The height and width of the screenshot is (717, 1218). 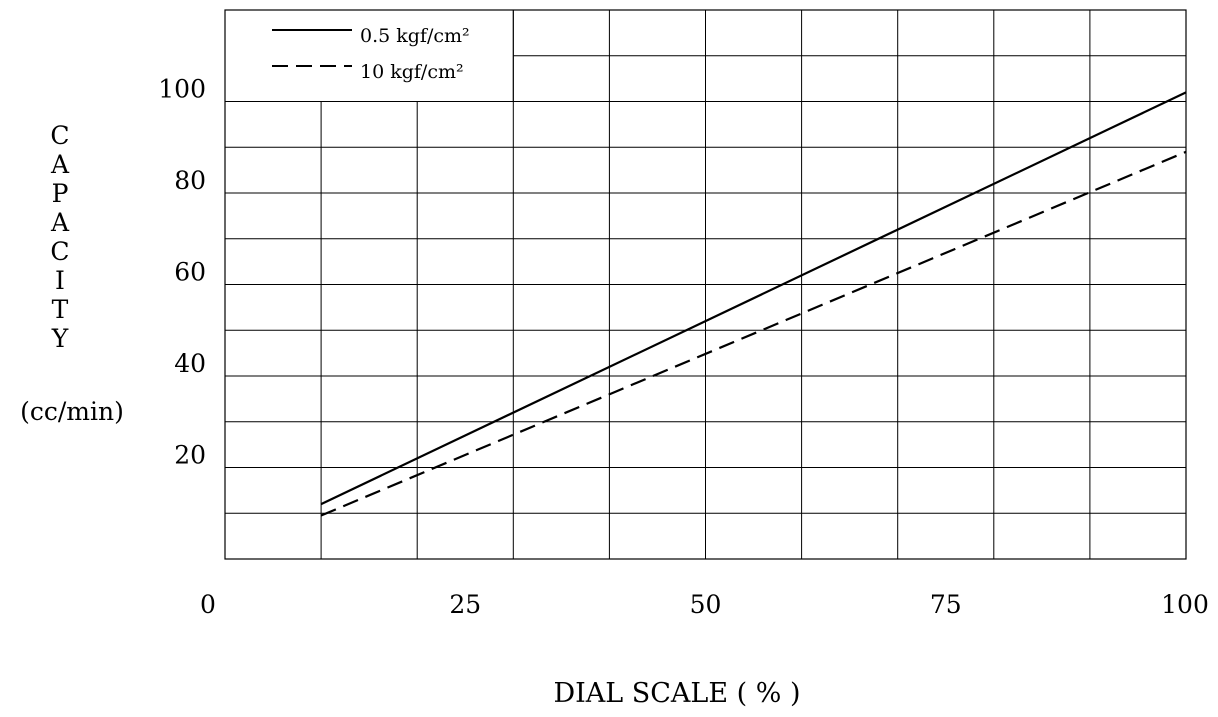 I want to click on x-tick-label: 75, so click(x=946, y=604).